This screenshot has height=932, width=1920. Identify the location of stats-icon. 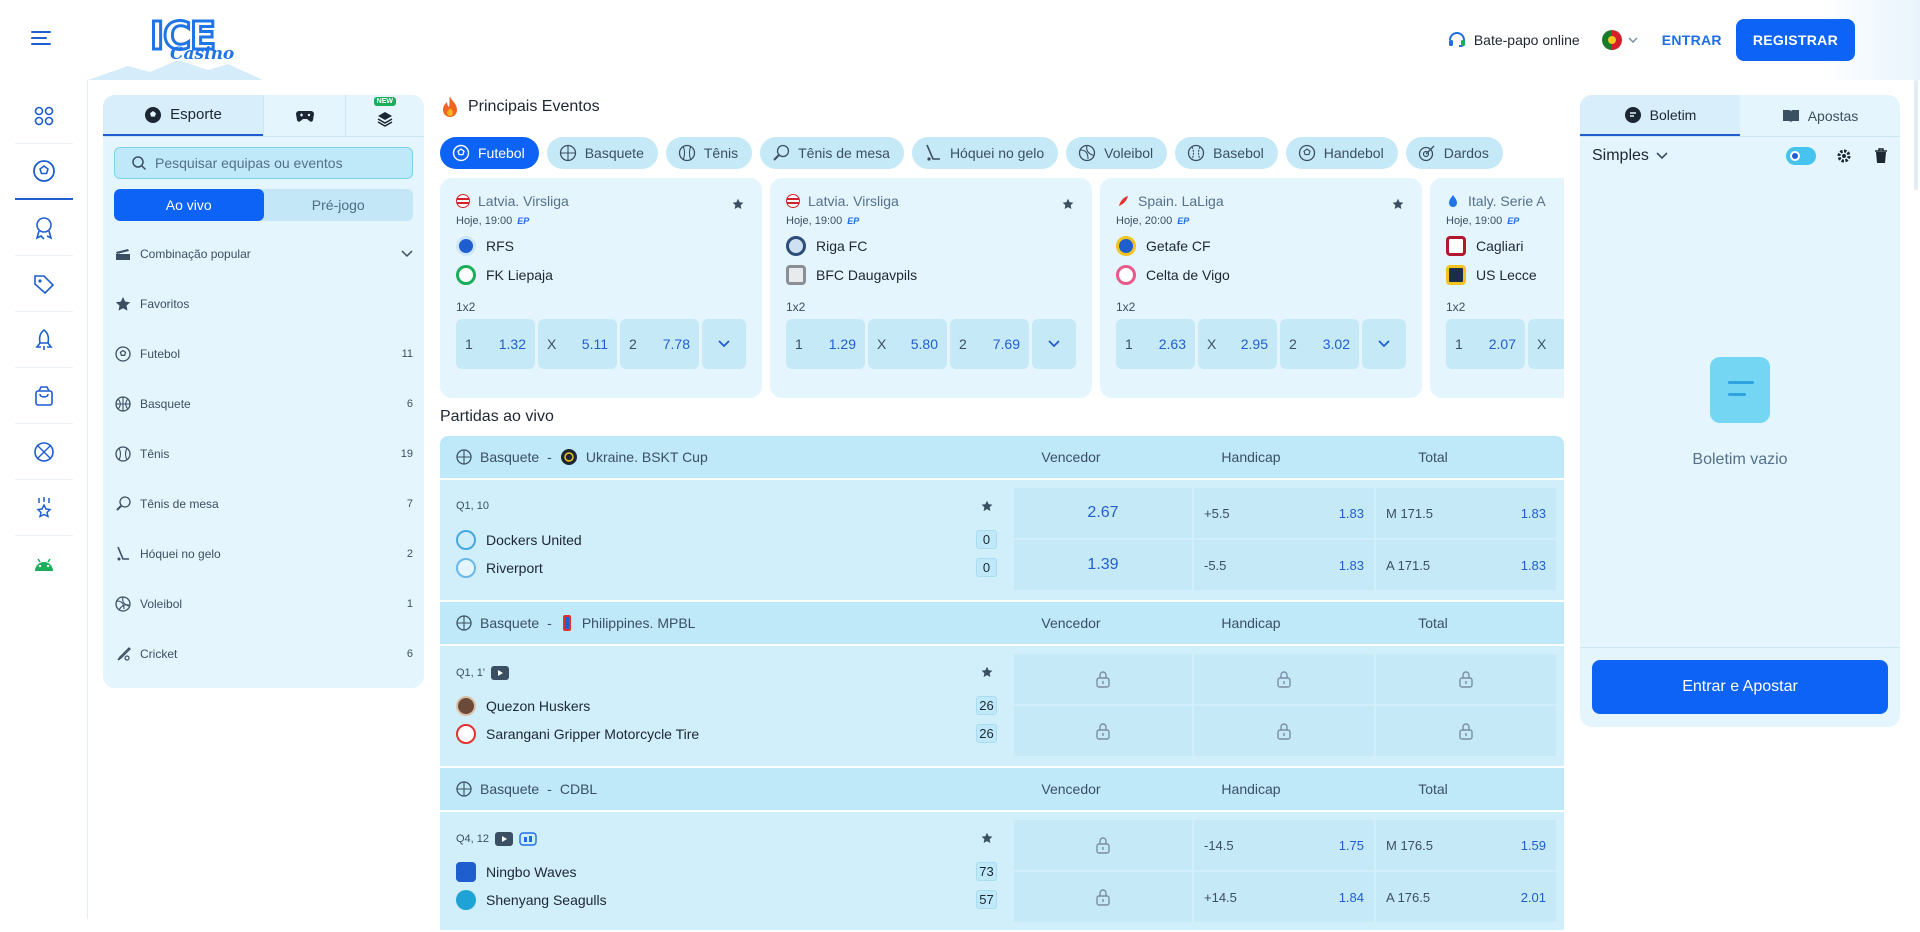
(528, 839).